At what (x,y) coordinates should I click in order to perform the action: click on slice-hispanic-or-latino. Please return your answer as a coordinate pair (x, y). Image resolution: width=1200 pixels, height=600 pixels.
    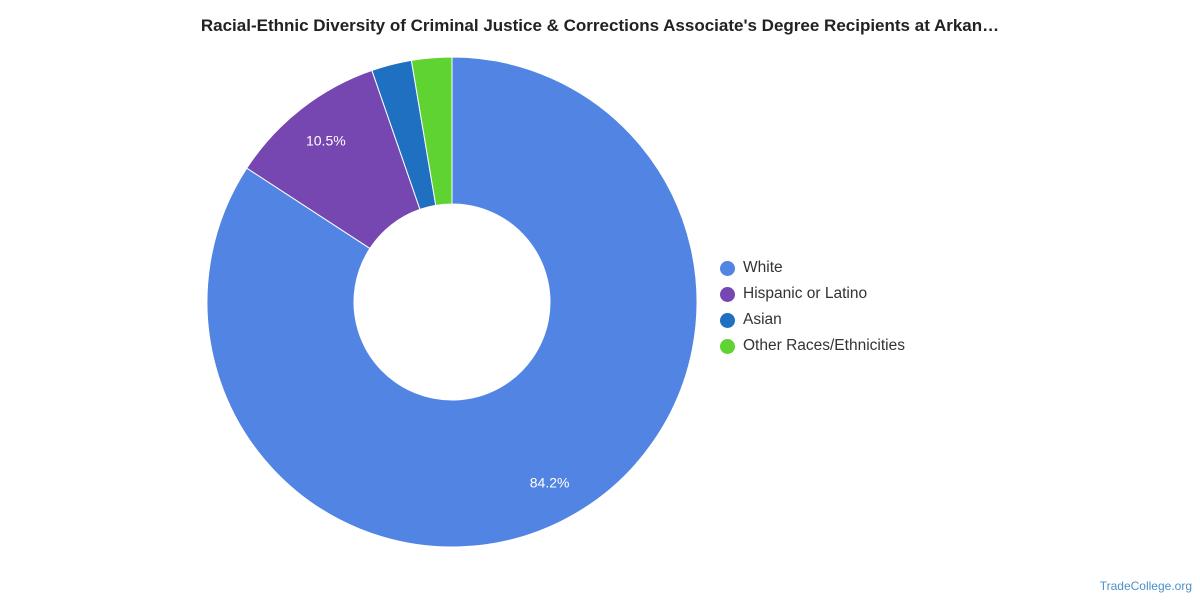
    Looking at the image, I should click on (333, 159).